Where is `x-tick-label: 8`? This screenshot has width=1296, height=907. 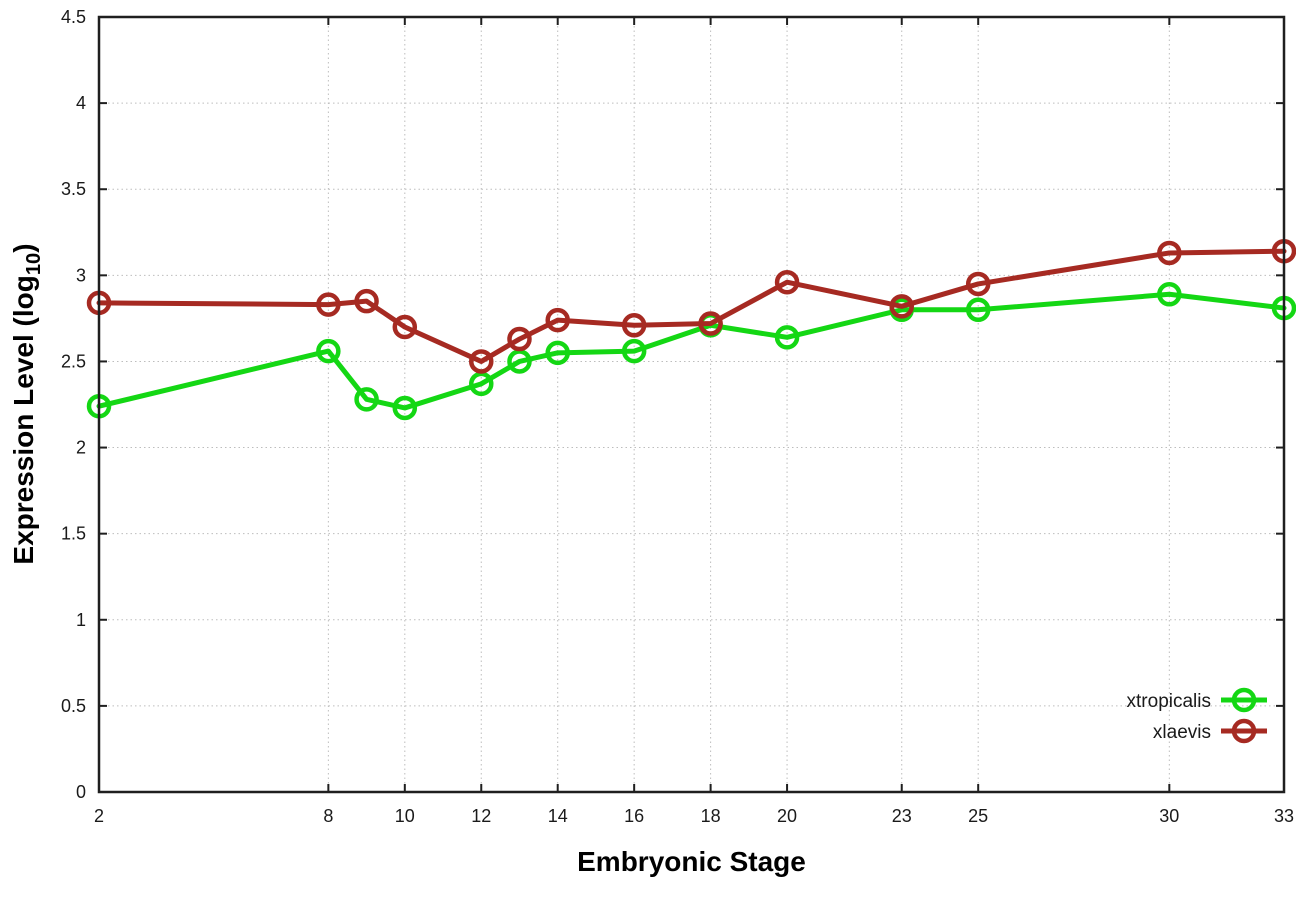
x-tick-label: 8 is located at coordinates (328, 816).